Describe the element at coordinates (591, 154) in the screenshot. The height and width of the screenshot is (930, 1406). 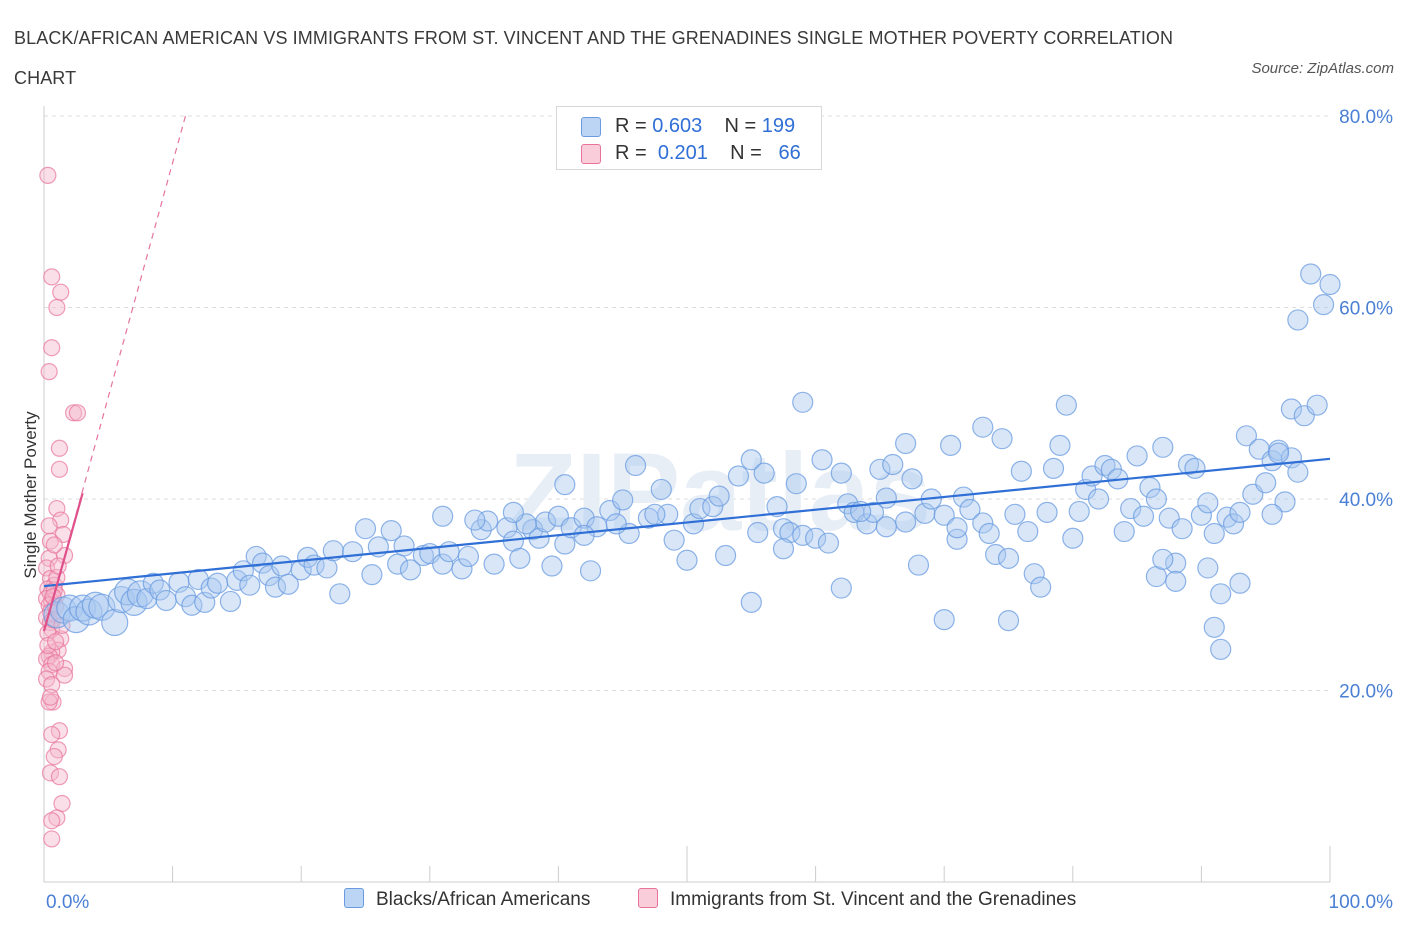
I see `legend-swatch-pink` at that location.